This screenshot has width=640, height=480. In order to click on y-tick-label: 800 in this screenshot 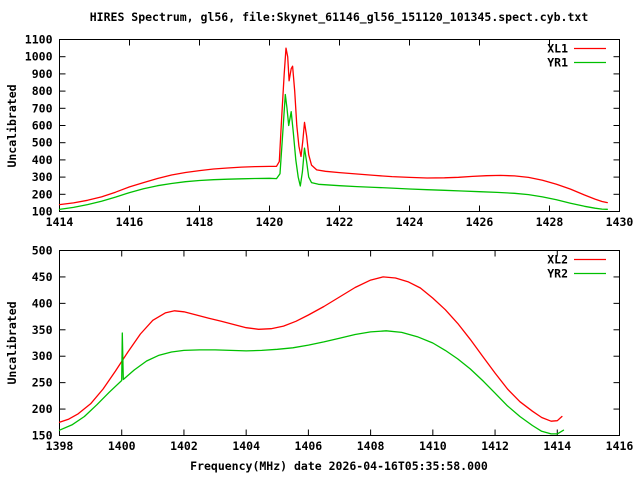, I will do `click(42, 91)`.